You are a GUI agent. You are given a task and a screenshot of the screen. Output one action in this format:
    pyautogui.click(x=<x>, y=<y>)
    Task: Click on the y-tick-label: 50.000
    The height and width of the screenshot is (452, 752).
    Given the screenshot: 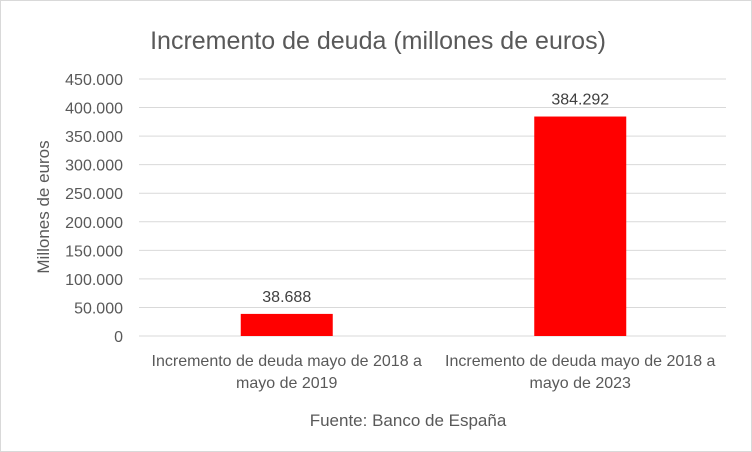 What is the action you would take?
    pyautogui.click(x=98, y=308)
    